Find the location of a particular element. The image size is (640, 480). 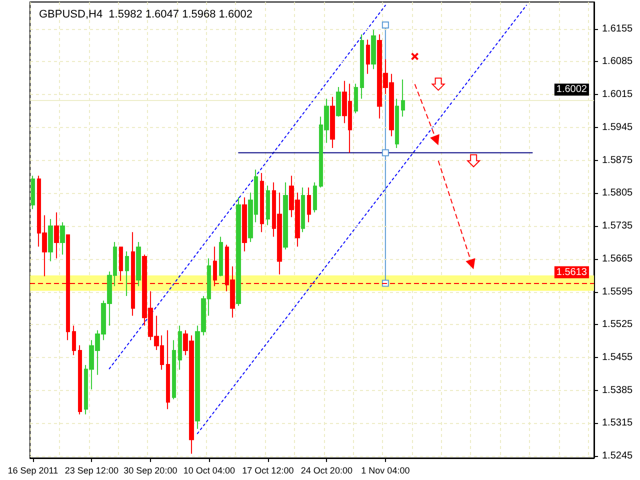

x-tick-label: 1 Nov 04:00 is located at coordinates (385, 471).